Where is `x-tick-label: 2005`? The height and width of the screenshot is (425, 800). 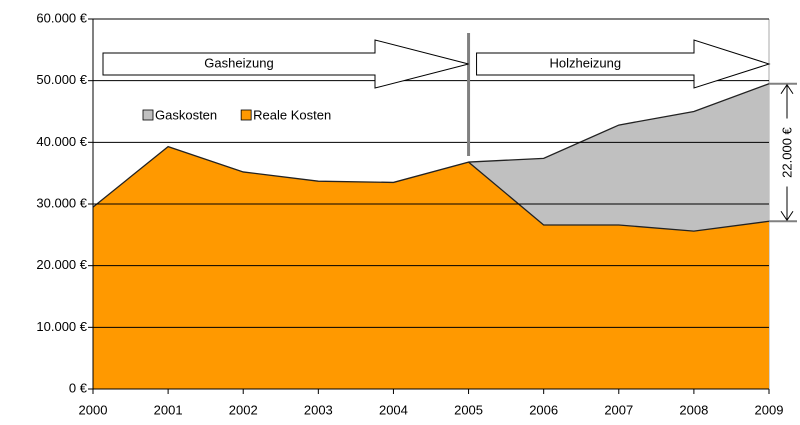 x-tick-label: 2005 is located at coordinates (468, 409).